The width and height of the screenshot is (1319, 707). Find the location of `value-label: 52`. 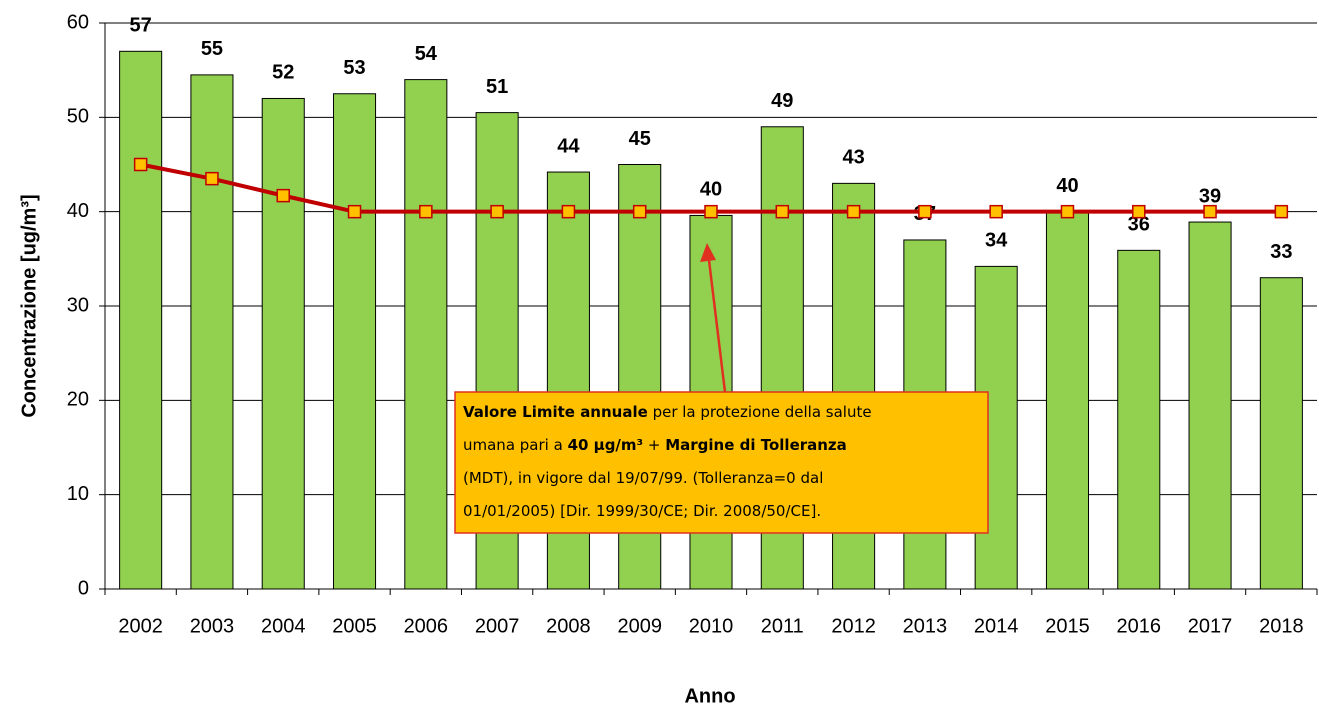

value-label: 52 is located at coordinates (283, 73).